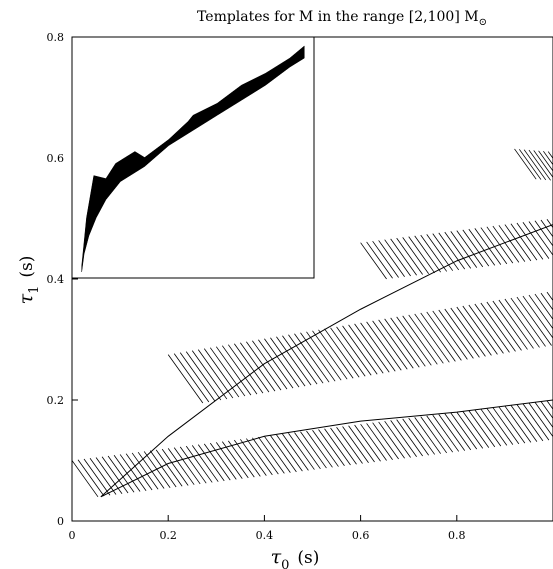  I want to click on x-tick-label: 0.4, so click(265, 535).